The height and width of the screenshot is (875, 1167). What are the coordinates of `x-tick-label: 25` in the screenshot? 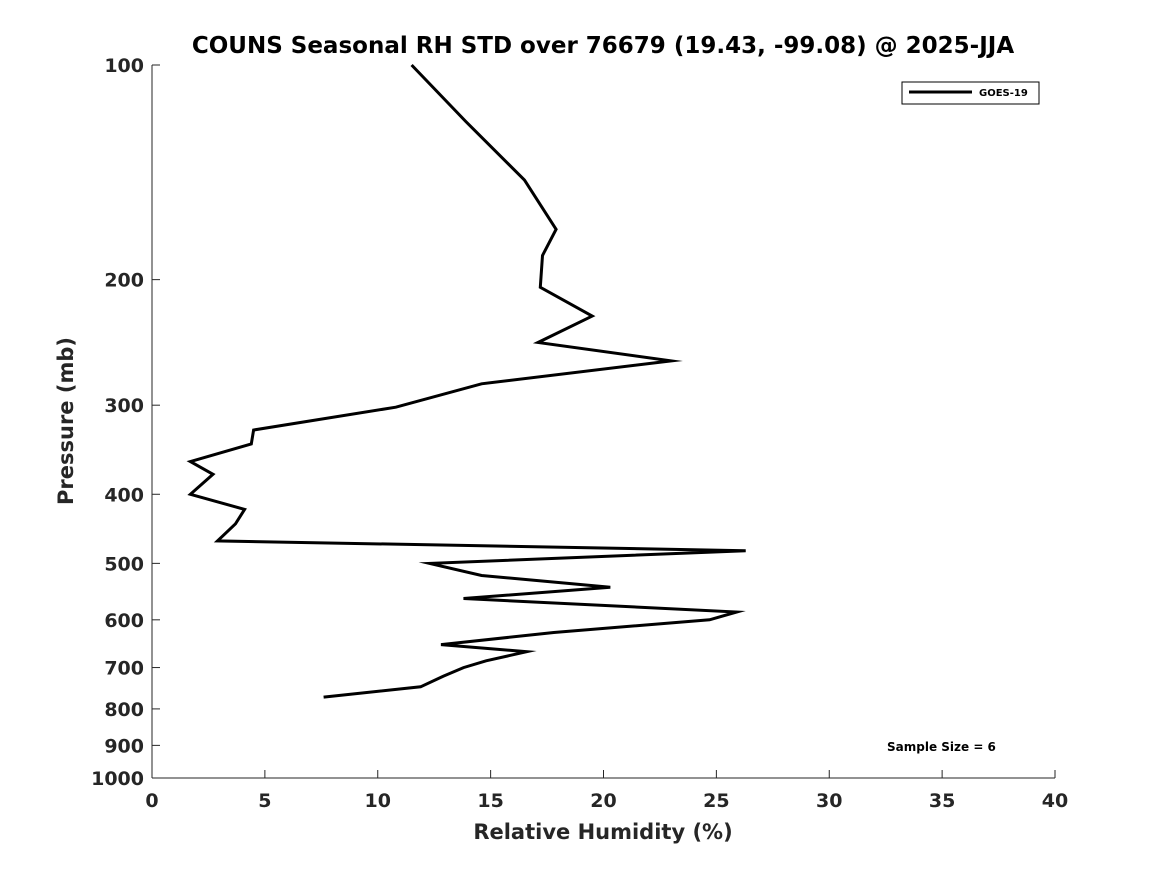 It's located at (716, 801).